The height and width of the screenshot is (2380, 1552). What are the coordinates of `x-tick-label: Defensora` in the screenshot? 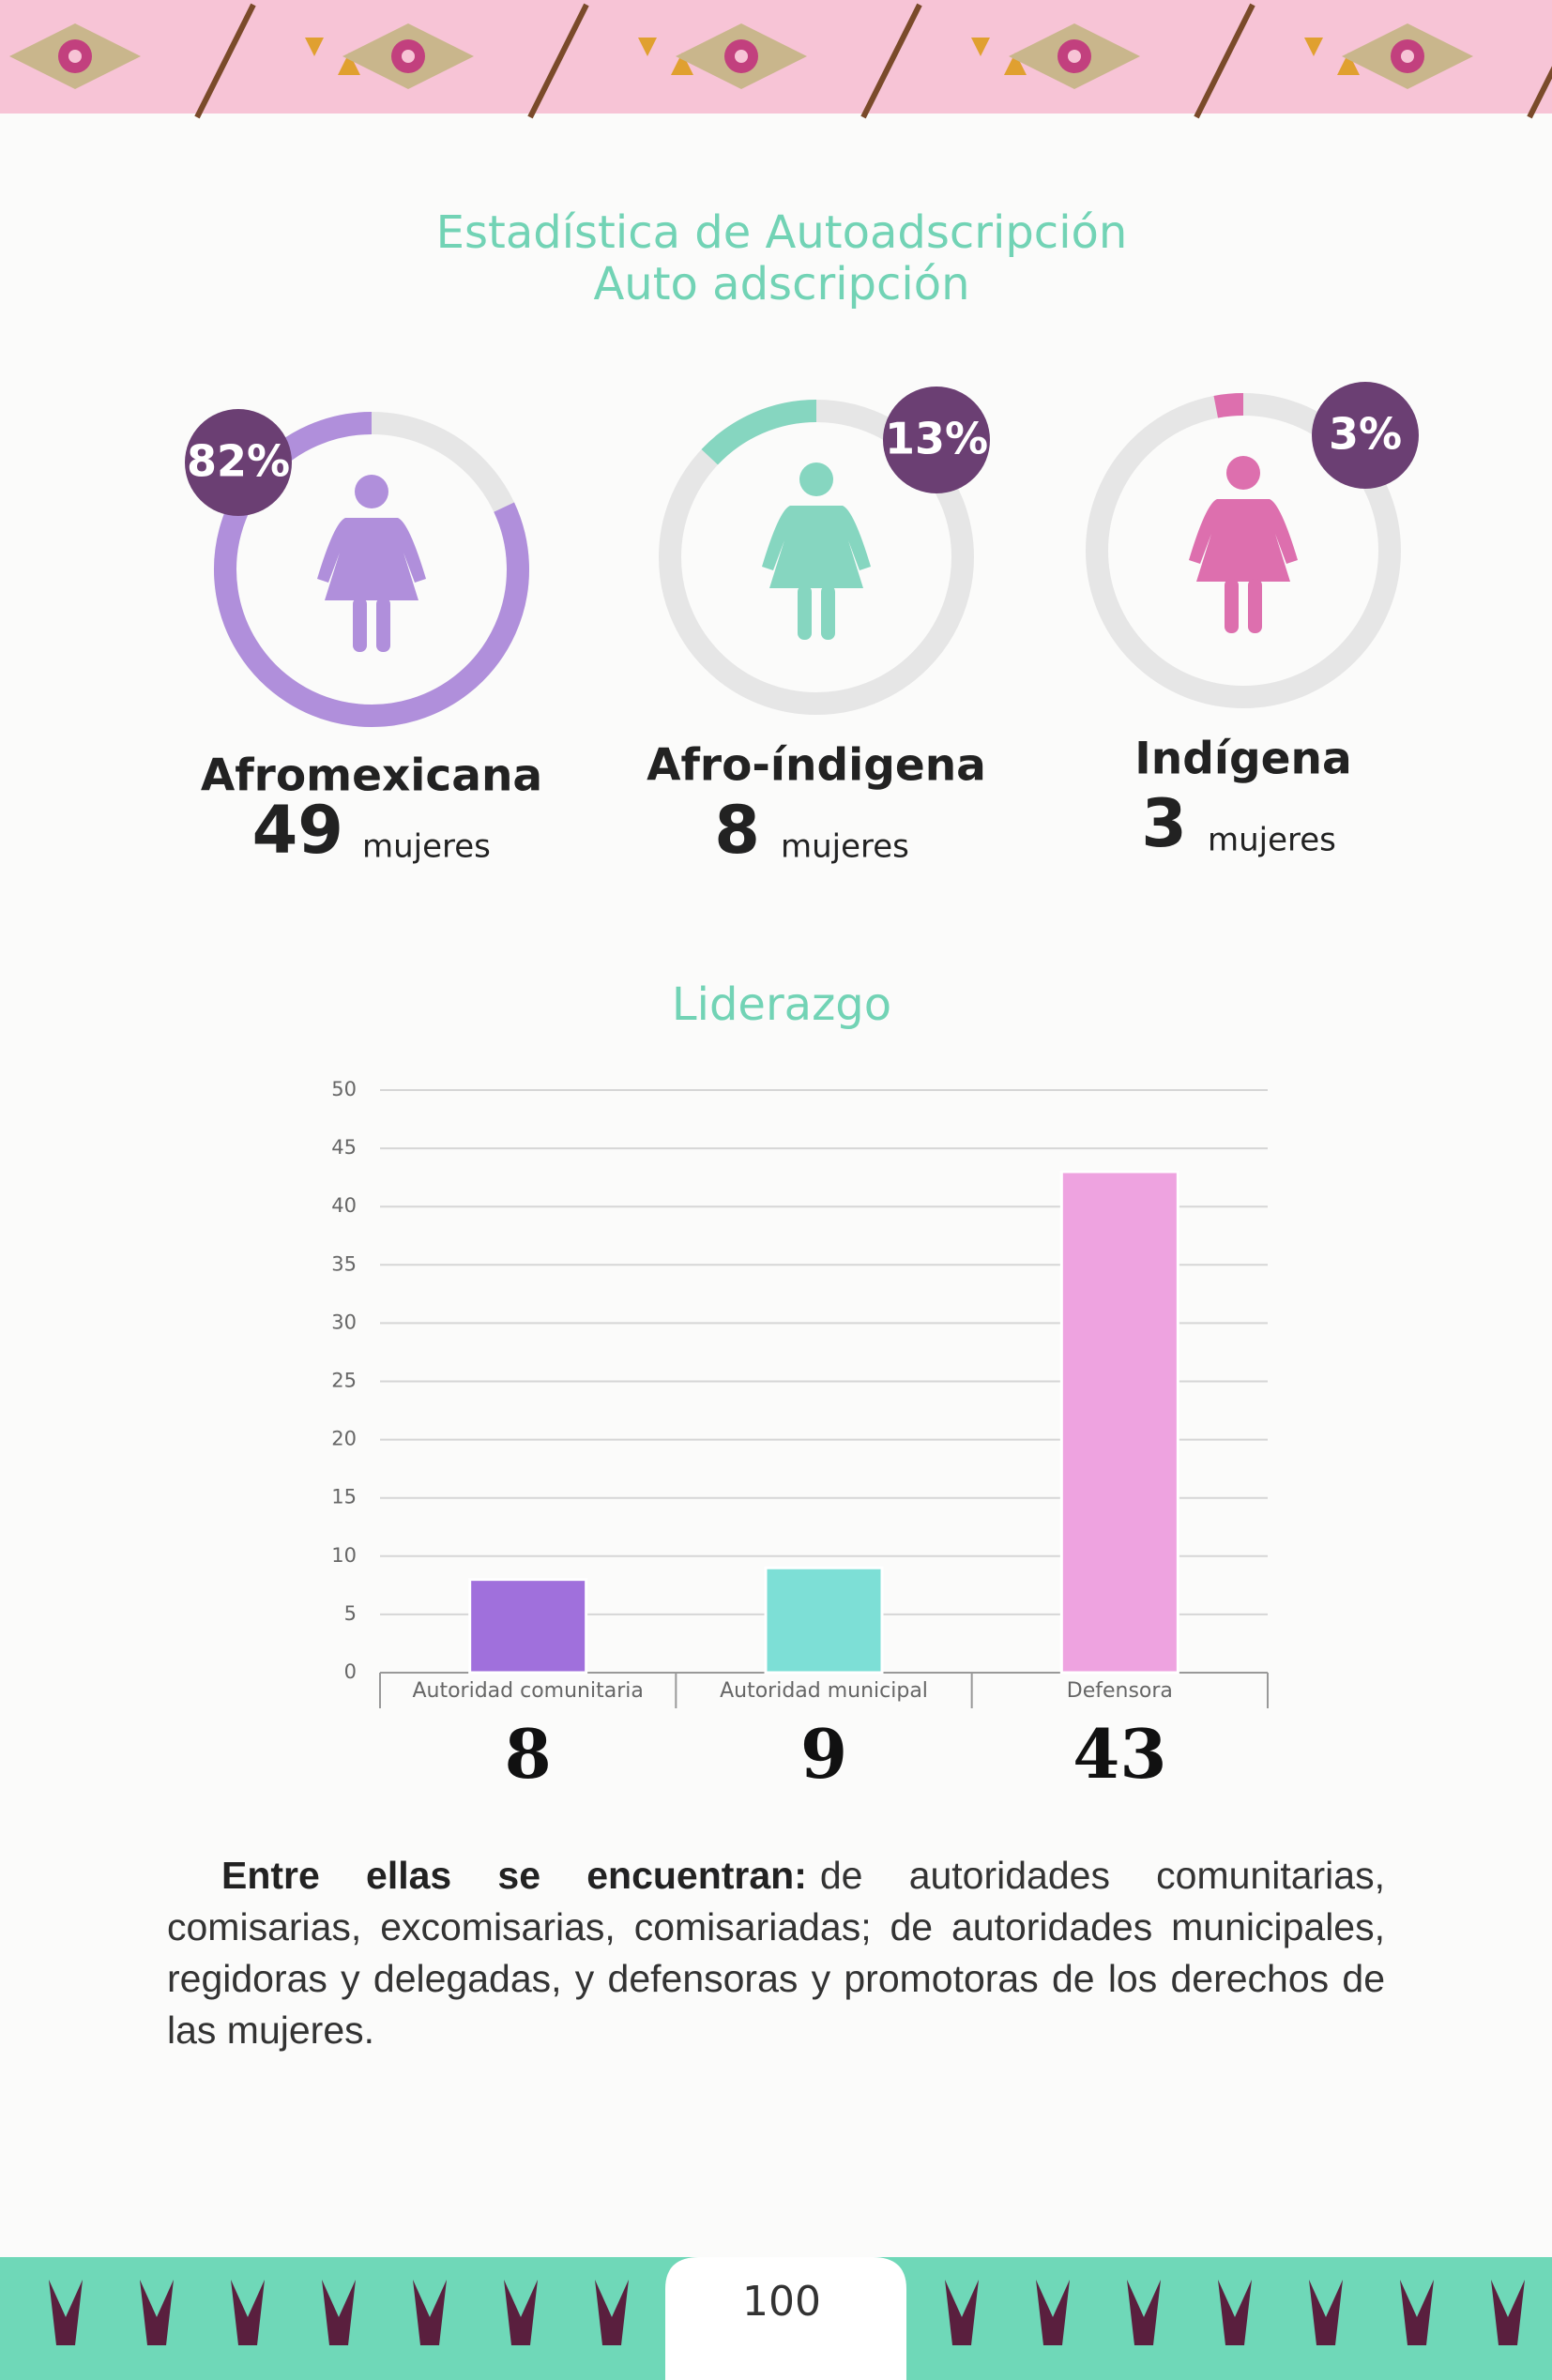 It's located at (1120, 1691).